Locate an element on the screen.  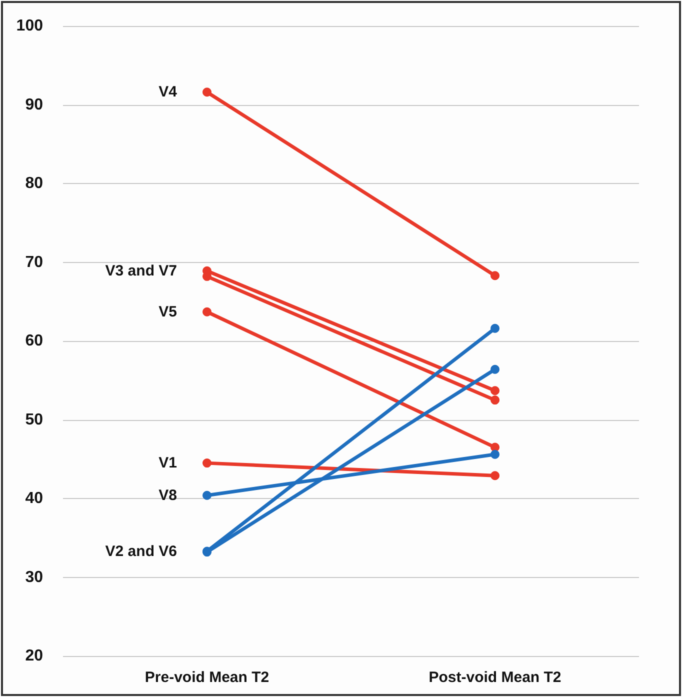
y-tick-label: 90 is located at coordinates (34, 105).